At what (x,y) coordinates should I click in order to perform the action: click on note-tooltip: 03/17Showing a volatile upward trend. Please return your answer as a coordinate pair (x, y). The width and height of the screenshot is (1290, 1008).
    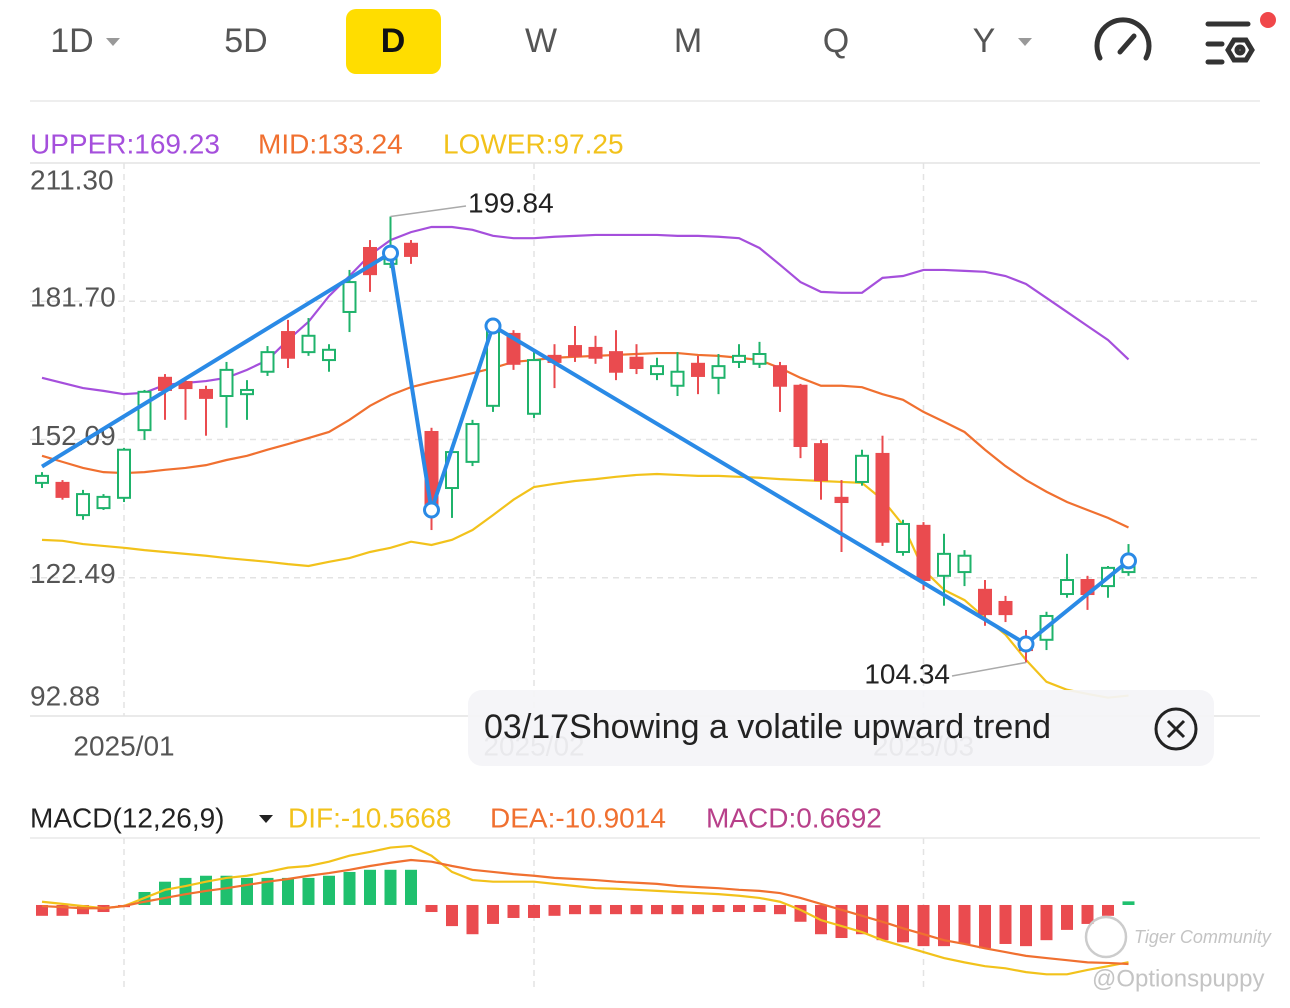
    Looking at the image, I should click on (841, 728).